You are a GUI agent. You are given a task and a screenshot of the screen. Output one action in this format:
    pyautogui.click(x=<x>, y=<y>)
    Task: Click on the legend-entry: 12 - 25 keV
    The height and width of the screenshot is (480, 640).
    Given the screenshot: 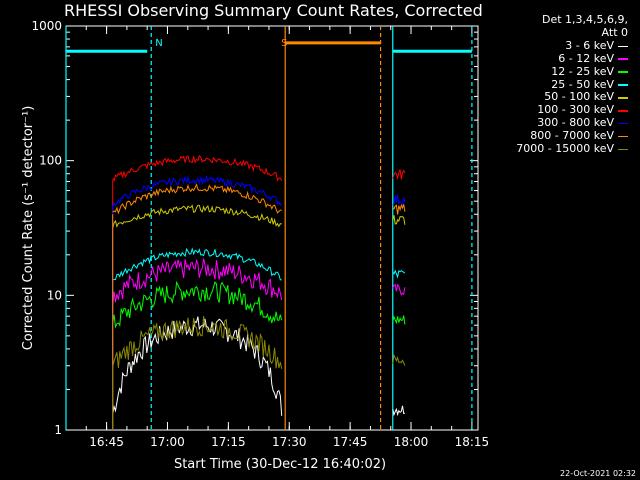 What is the action you would take?
    pyautogui.click(x=553, y=71)
    